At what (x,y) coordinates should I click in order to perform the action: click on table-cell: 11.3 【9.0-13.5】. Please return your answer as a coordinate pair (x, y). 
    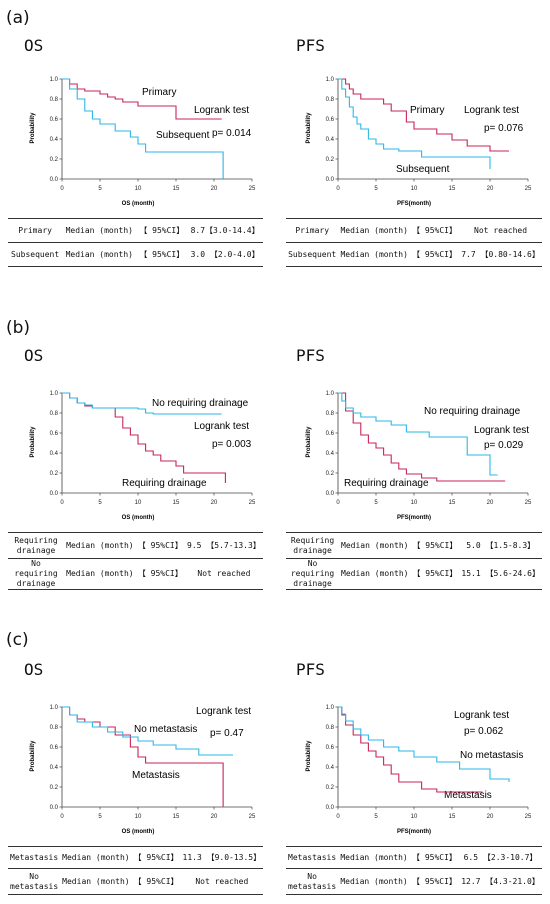
    Looking at the image, I should click on (222, 857).